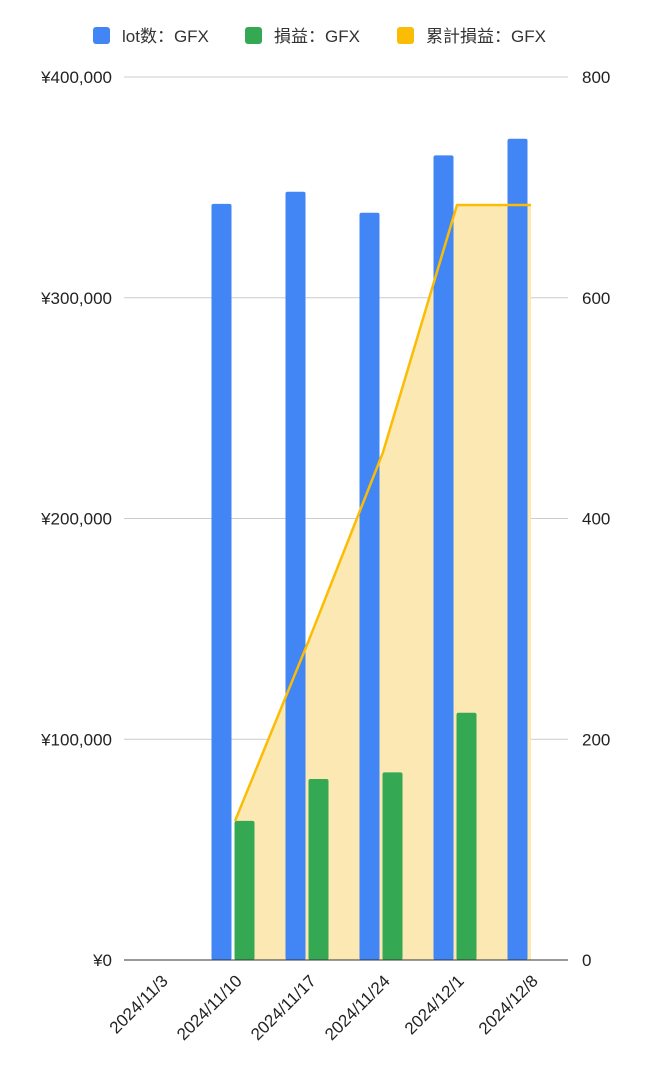 The width and height of the screenshot is (648, 1070). What do you see at coordinates (76, 519) in the screenshot?
I see `left-tick-label: ¥200,000` at bounding box center [76, 519].